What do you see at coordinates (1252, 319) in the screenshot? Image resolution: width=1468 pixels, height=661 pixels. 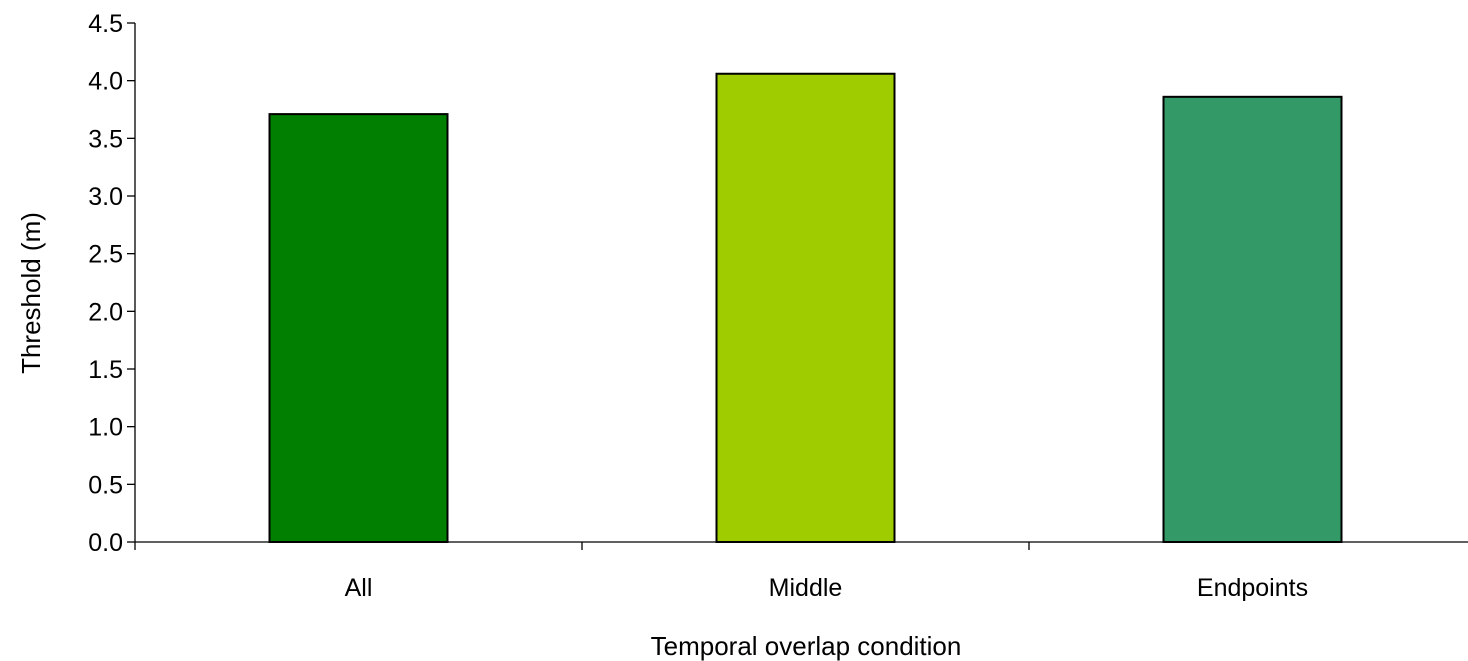 I see `bar-endpoints` at bounding box center [1252, 319].